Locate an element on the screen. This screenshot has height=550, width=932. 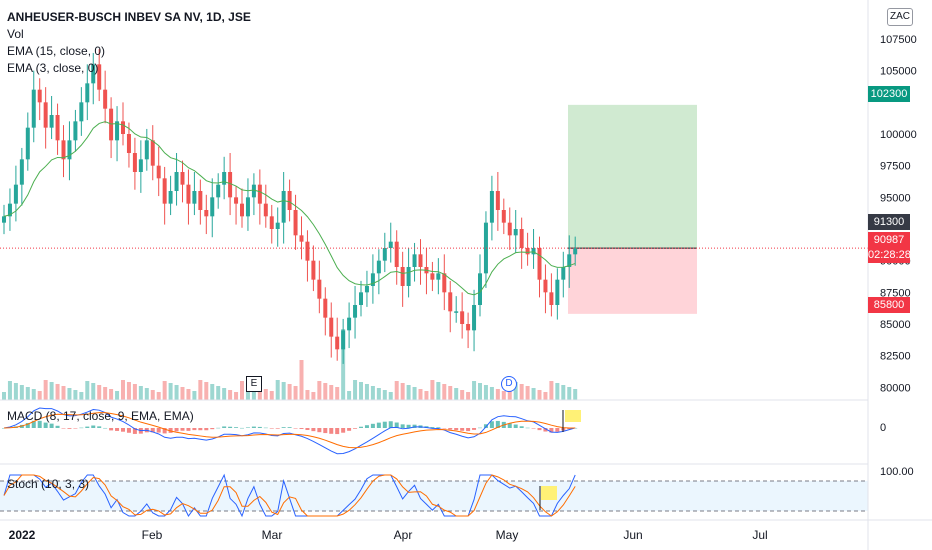
volume-bars is located at coordinates (290, 364).